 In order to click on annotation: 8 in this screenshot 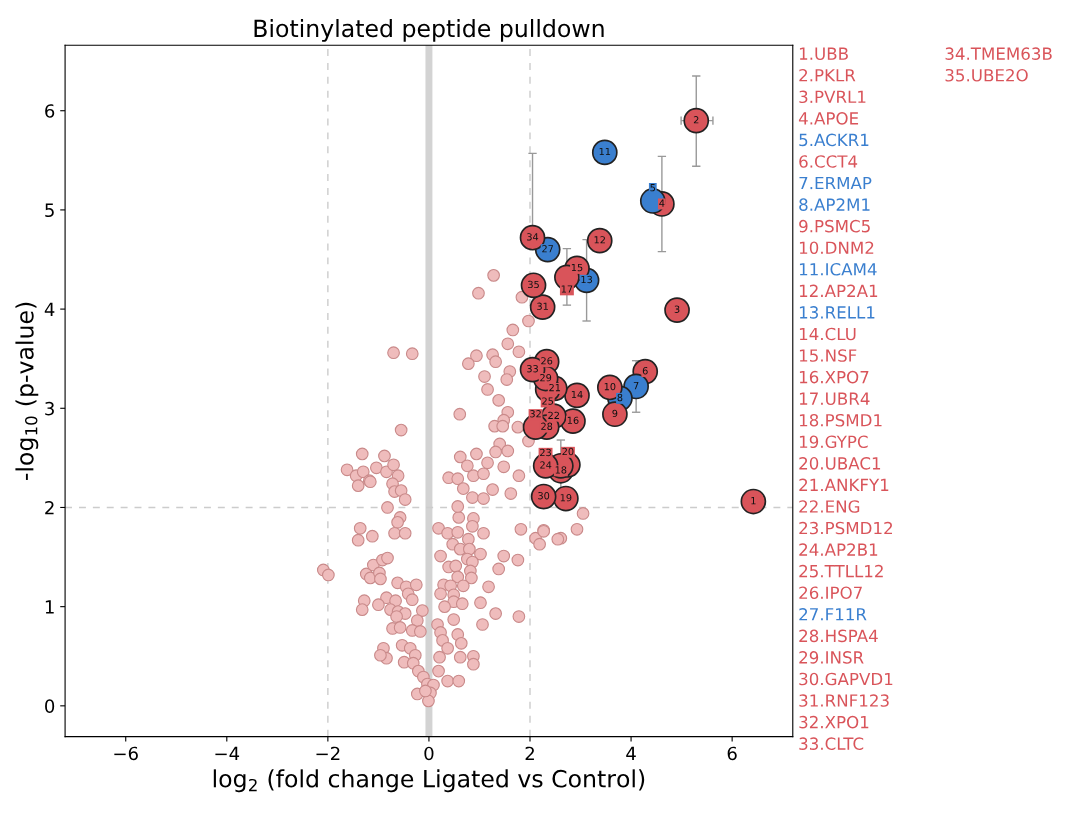, I will do `click(620, 397)`.